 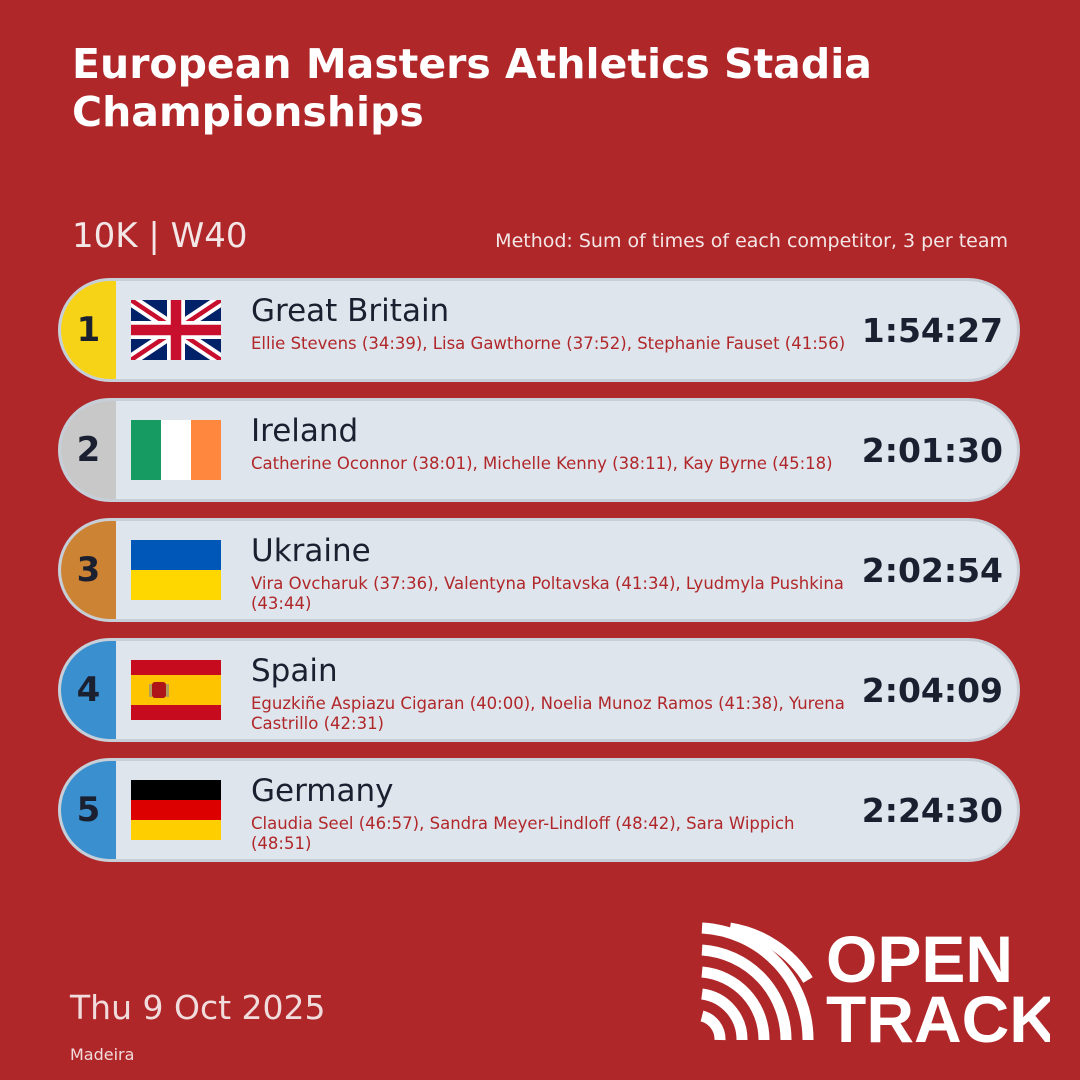 What do you see at coordinates (932, 450) in the screenshot?
I see `time: 2:01:30` at bounding box center [932, 450].